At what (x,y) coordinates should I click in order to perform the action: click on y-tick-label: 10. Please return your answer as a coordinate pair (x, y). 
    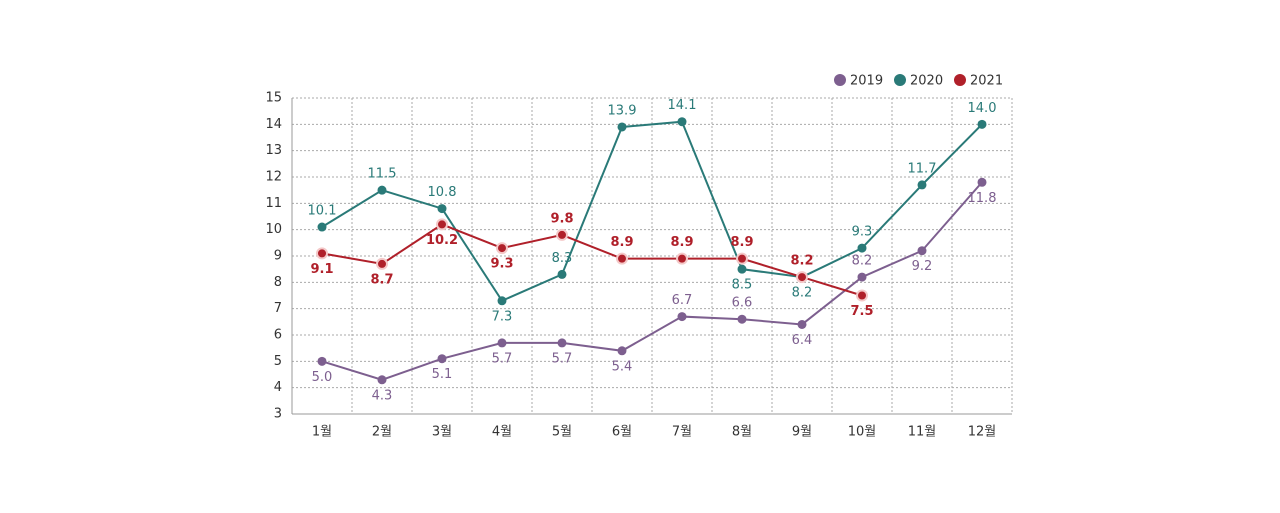
    Looking at the image, I should click on (273, 229).